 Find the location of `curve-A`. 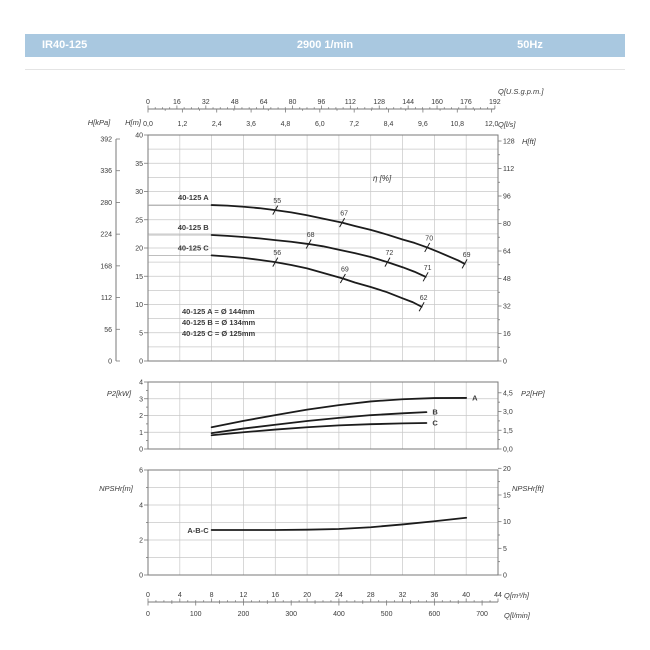

curve-A is located at coordinates (339, 413).